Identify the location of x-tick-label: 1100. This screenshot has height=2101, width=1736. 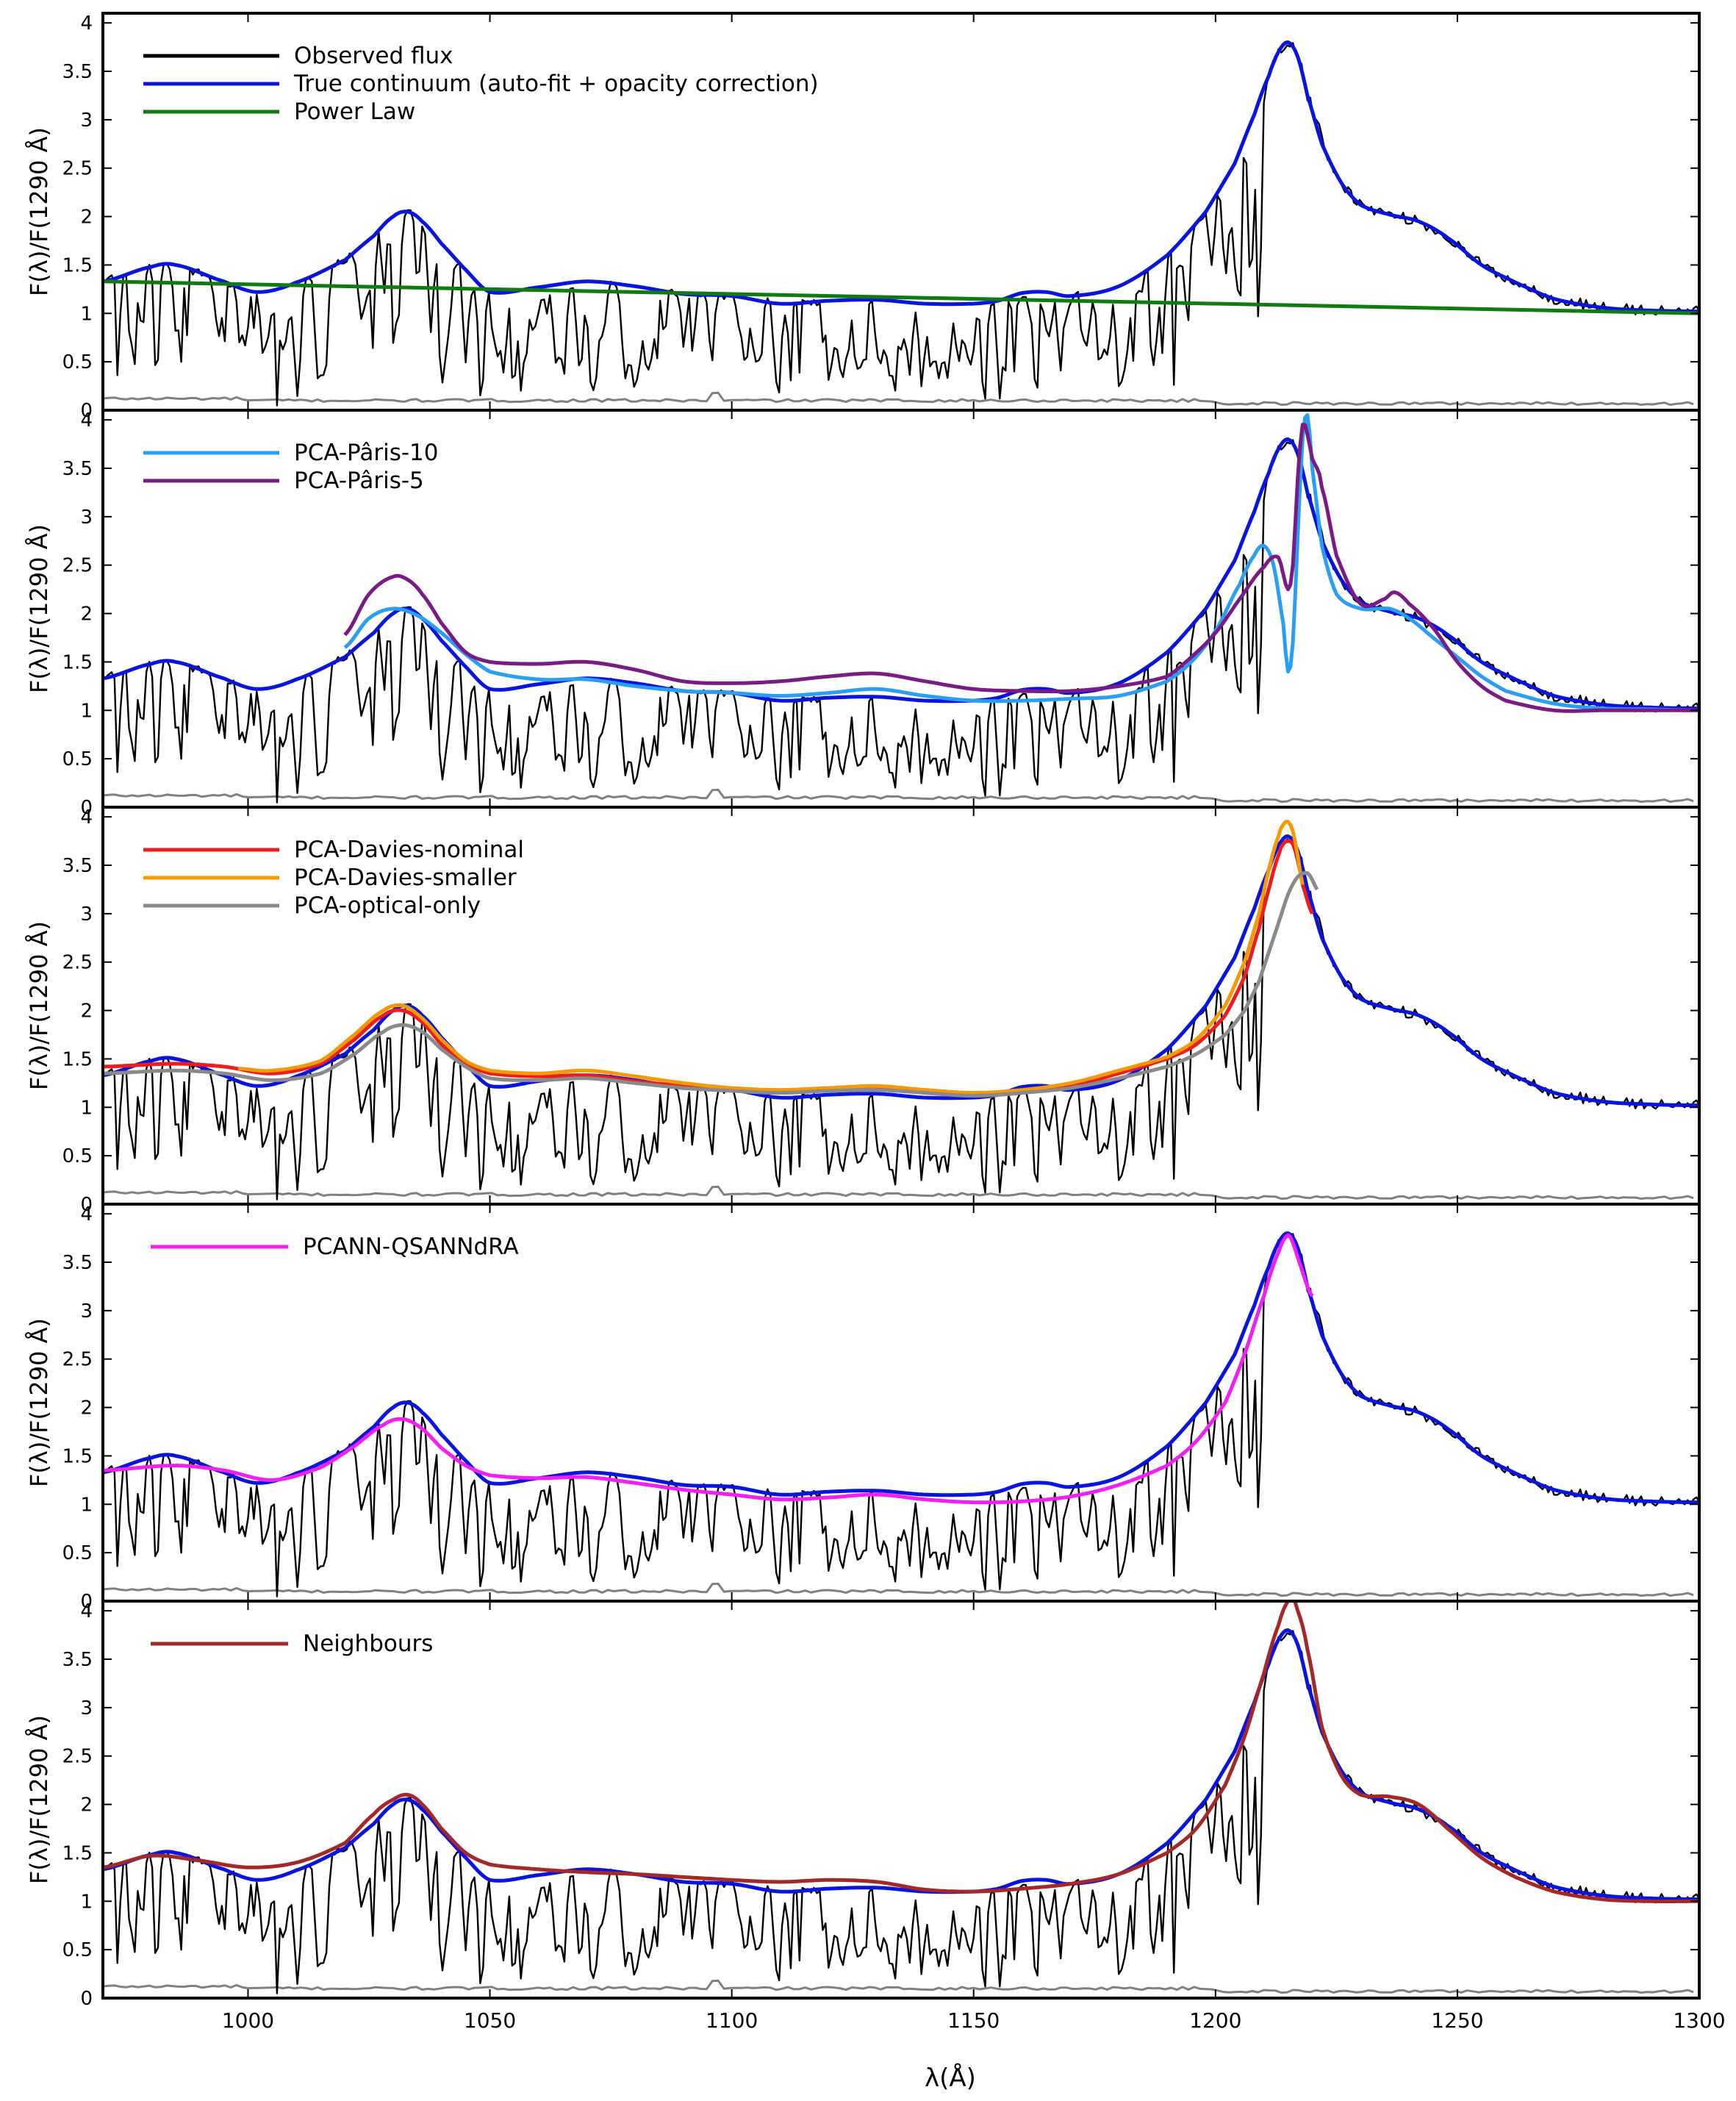
(732, 2020).